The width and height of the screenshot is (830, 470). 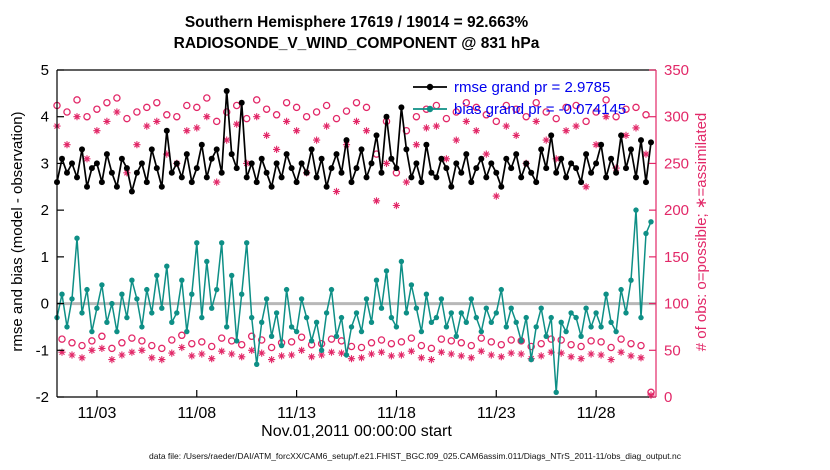 I want to click on chart-title-line2: RADIOSONDE_V_WIND_COMPONENT @ 831 hPa, so click(x=356, y=43).